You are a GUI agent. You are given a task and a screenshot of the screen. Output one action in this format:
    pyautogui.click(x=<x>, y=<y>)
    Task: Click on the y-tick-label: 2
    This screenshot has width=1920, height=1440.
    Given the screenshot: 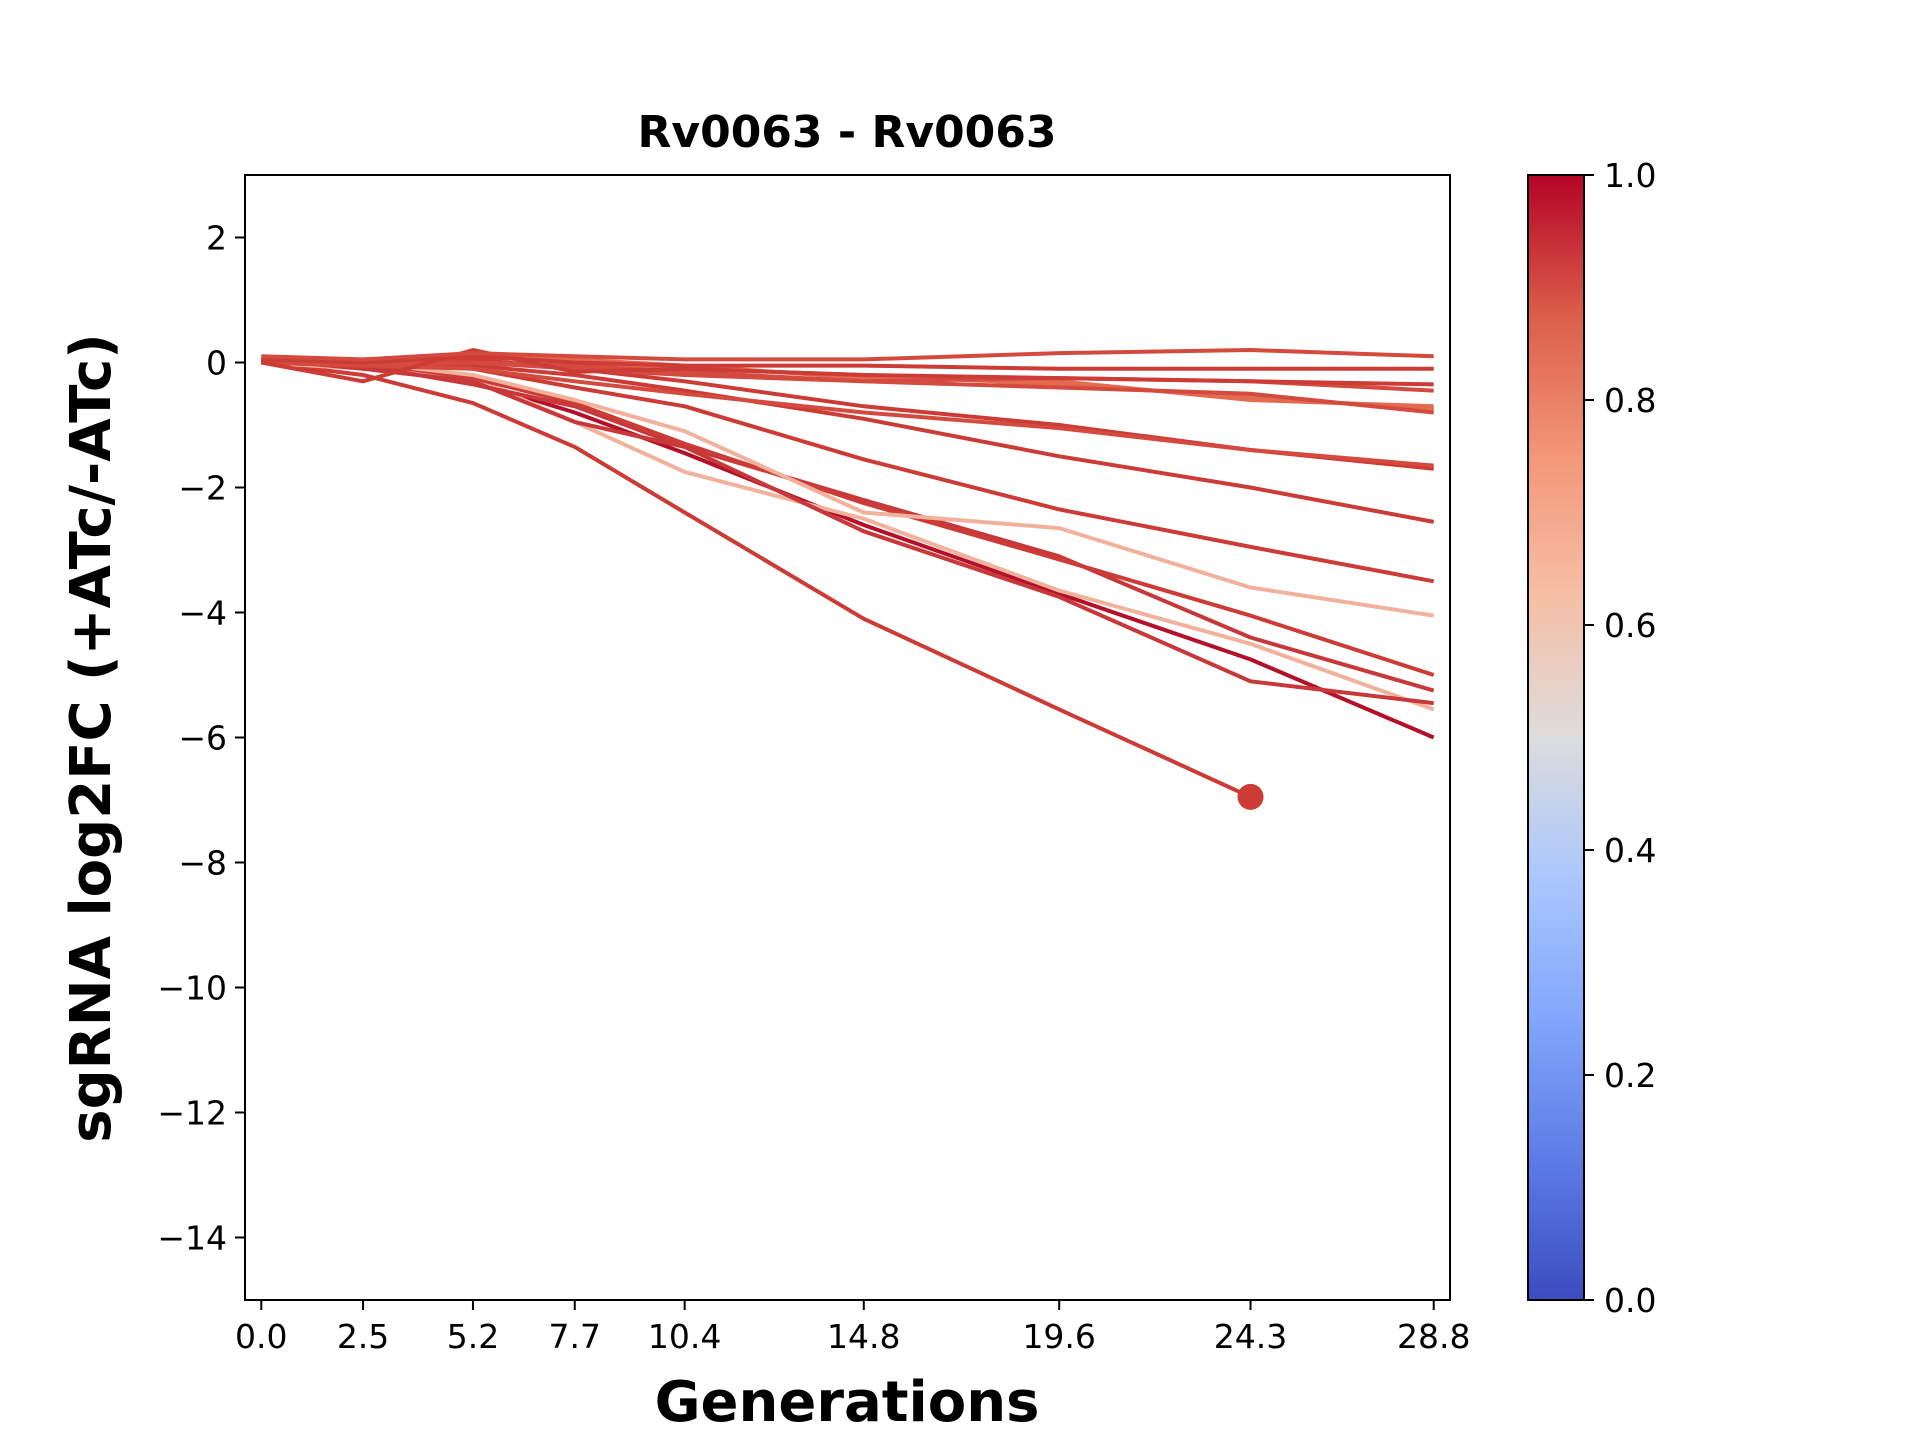 What is the action you would take?
    pyautogui.click(x=216, y=238)
    